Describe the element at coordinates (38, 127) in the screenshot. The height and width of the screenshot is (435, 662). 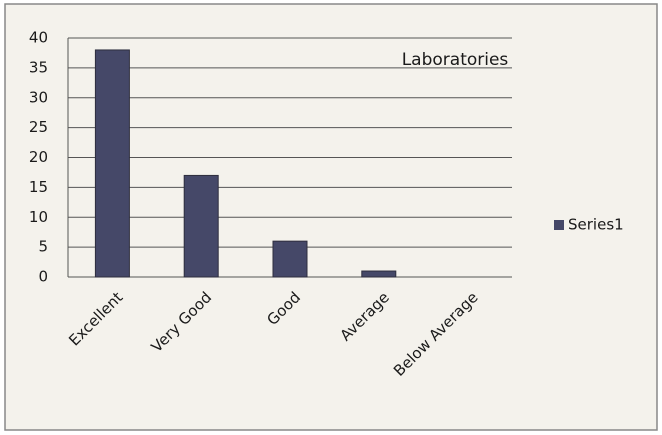
I see `y-tick-label: 25` at that location.